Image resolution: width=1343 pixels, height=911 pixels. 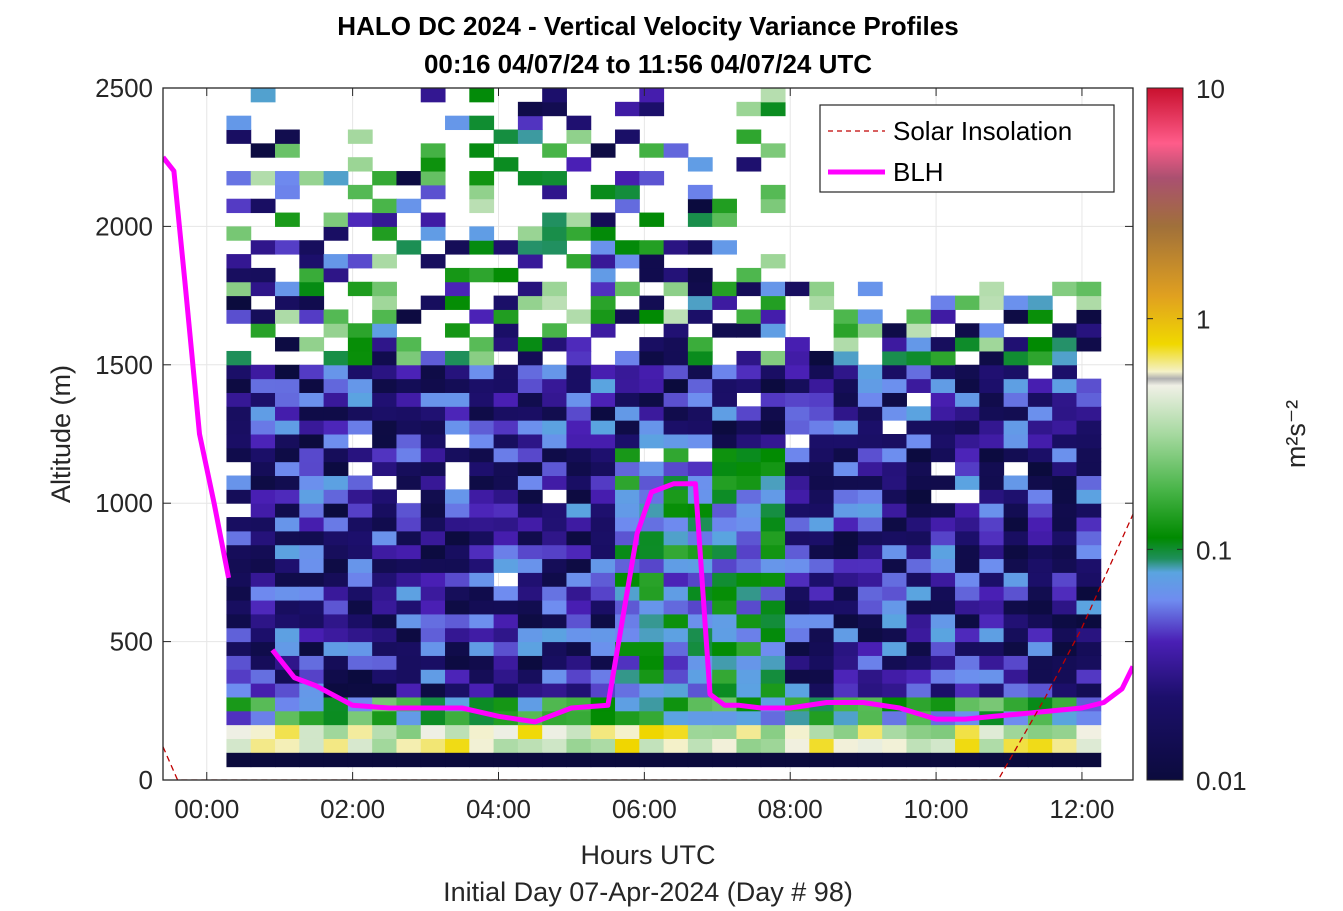 I want to click on colorbar-label: m²s⁻², so click(x=1296, y=434).